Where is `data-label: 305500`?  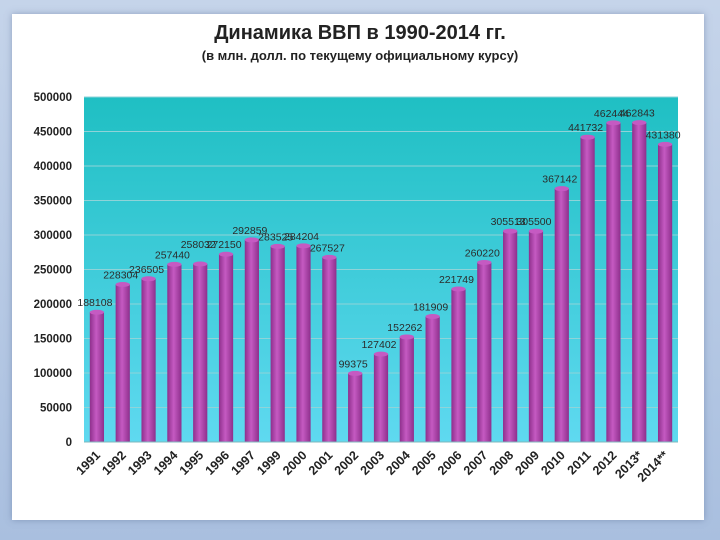
data-label: 305500 is located at coordinates (533, 222).